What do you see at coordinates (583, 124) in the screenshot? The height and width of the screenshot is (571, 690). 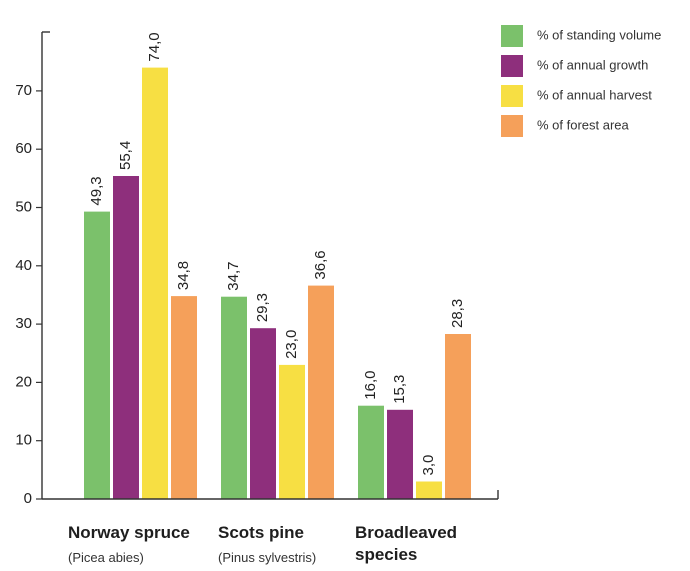 I see `legend-entry: % of forest area` at bounding box center [583, 124].